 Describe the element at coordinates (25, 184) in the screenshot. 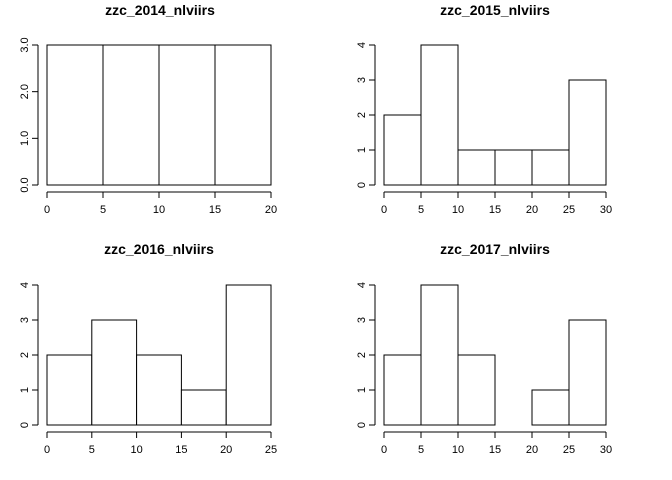

I see `y-tick-label: 0.0` at that location.